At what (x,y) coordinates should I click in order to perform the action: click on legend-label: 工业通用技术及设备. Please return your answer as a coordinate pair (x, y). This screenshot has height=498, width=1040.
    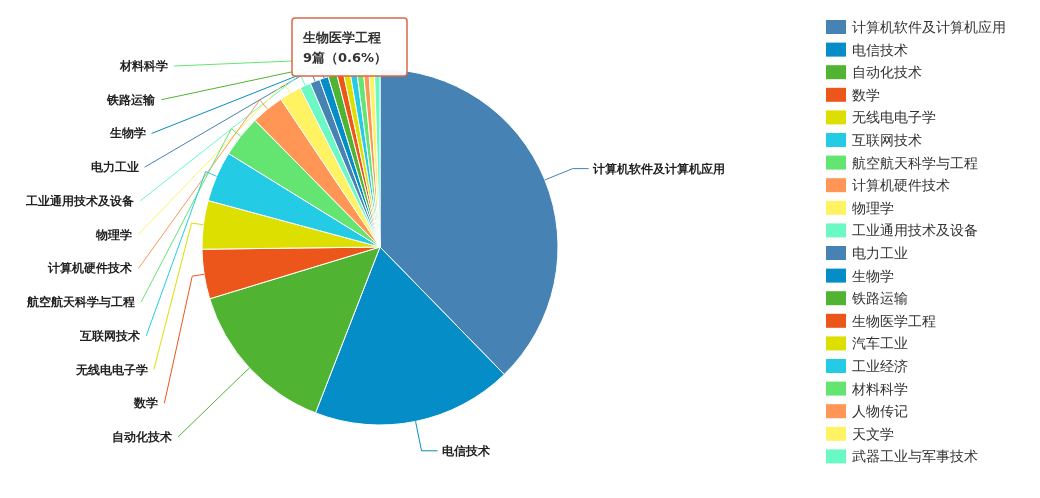
    Looking at the image, I should click on (915, 230).